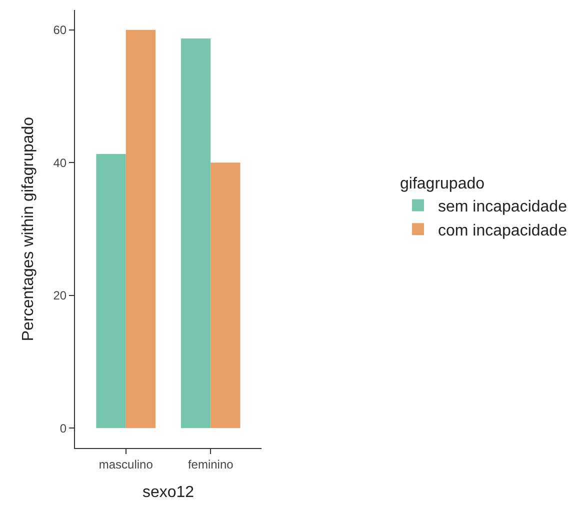 The image size is (583, 513). What do you see at coordinates (126, 464) in the screenshot?
I see `x-tick-label: masculino` at bounding box center [126, 464].